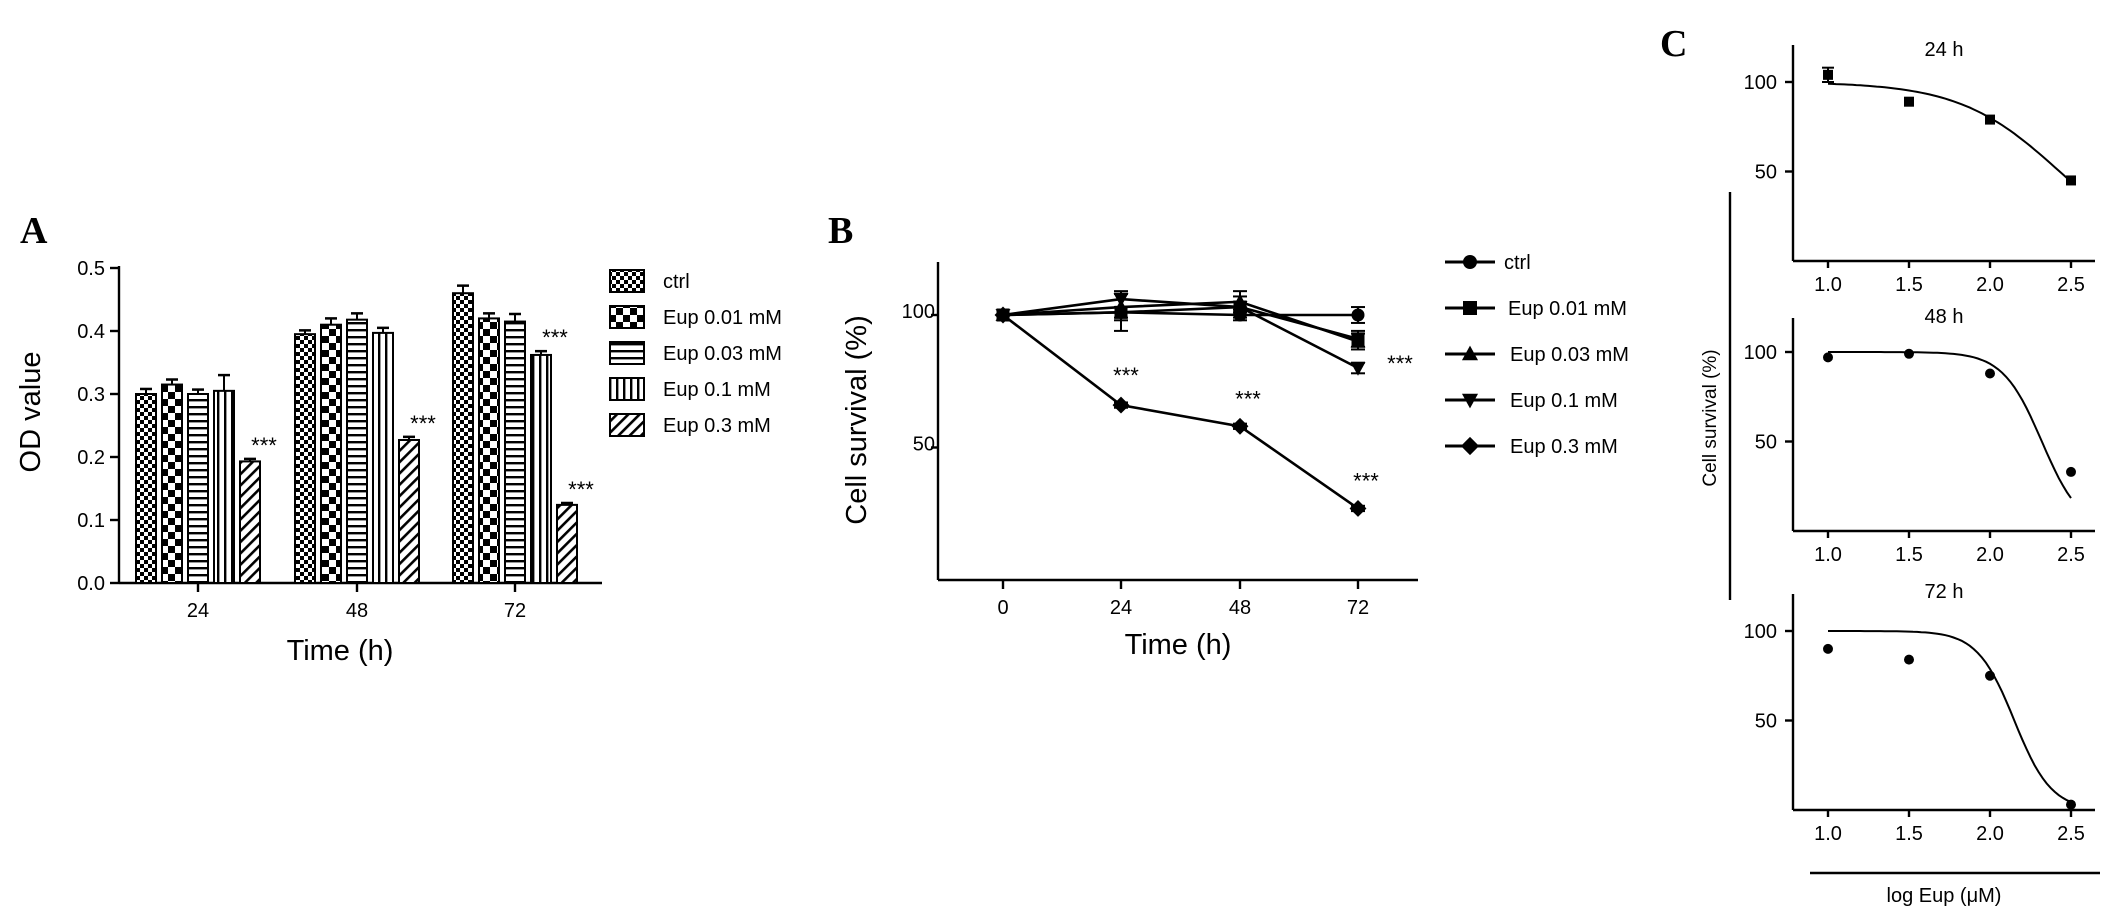  What do you see at coordinates (198, 611) in the screenshot?
I see `a-xtick-label: 24` at bounding box center [198, 611].